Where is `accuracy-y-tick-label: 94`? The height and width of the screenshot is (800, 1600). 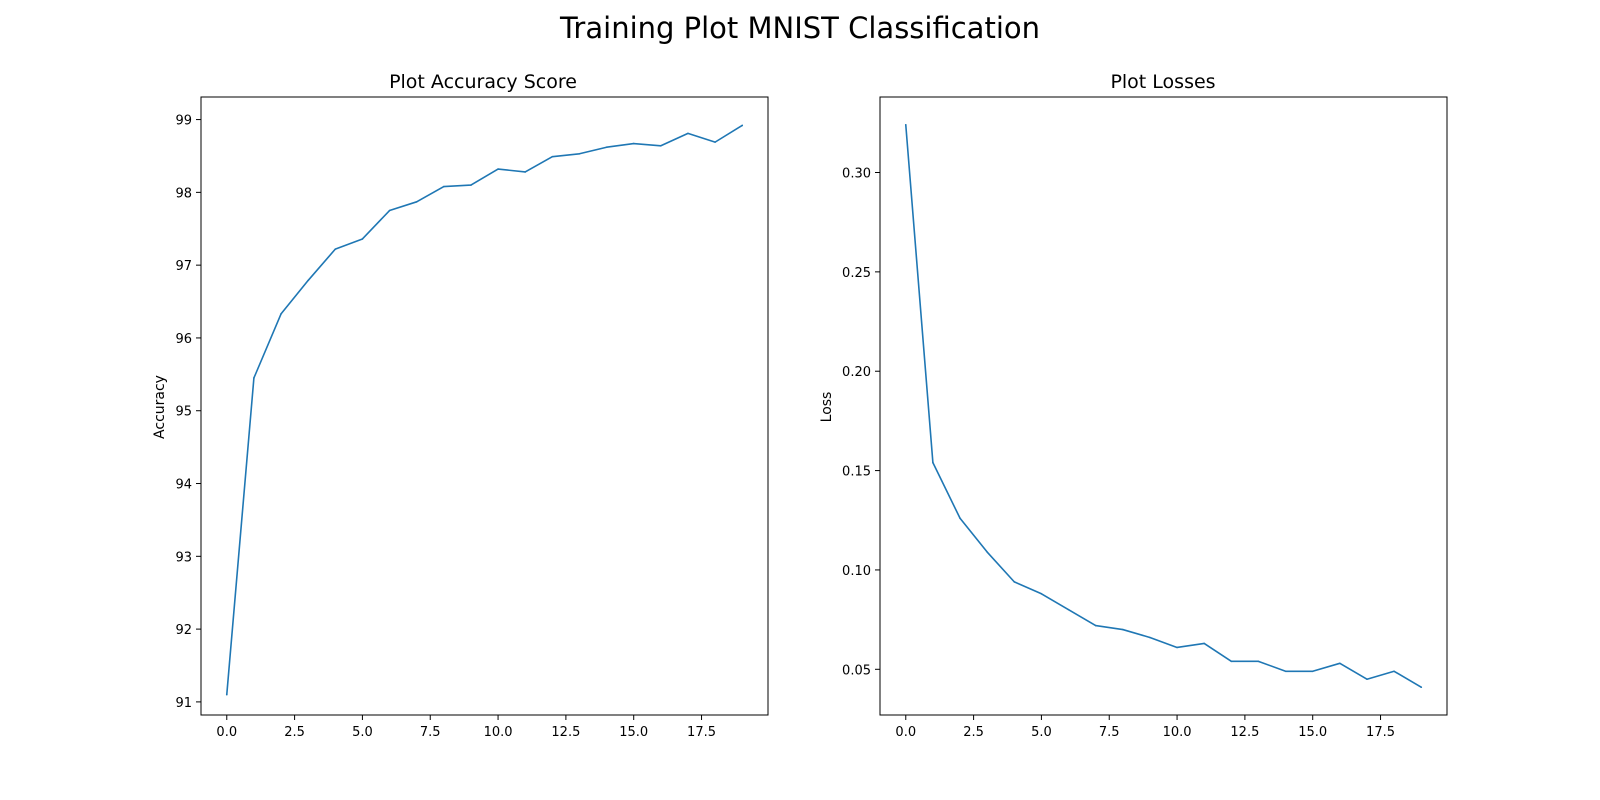
accuracy-y-tick-label: 94 is located at coordinates (183, 485).